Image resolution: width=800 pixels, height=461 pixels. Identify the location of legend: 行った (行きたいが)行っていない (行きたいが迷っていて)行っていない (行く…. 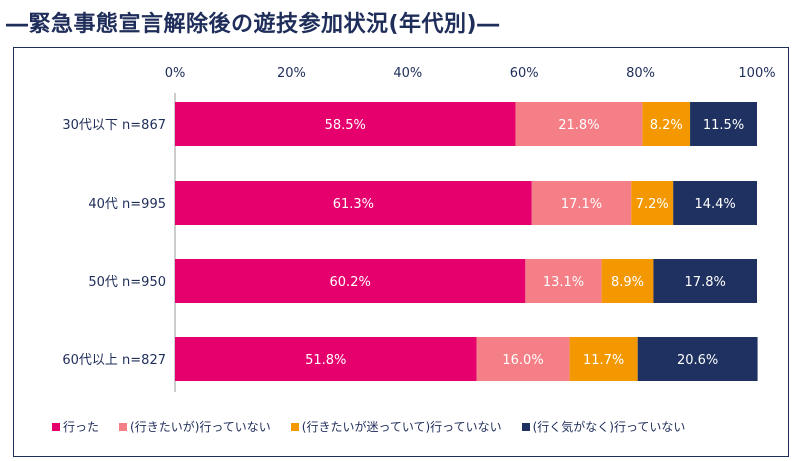
(368, 426).